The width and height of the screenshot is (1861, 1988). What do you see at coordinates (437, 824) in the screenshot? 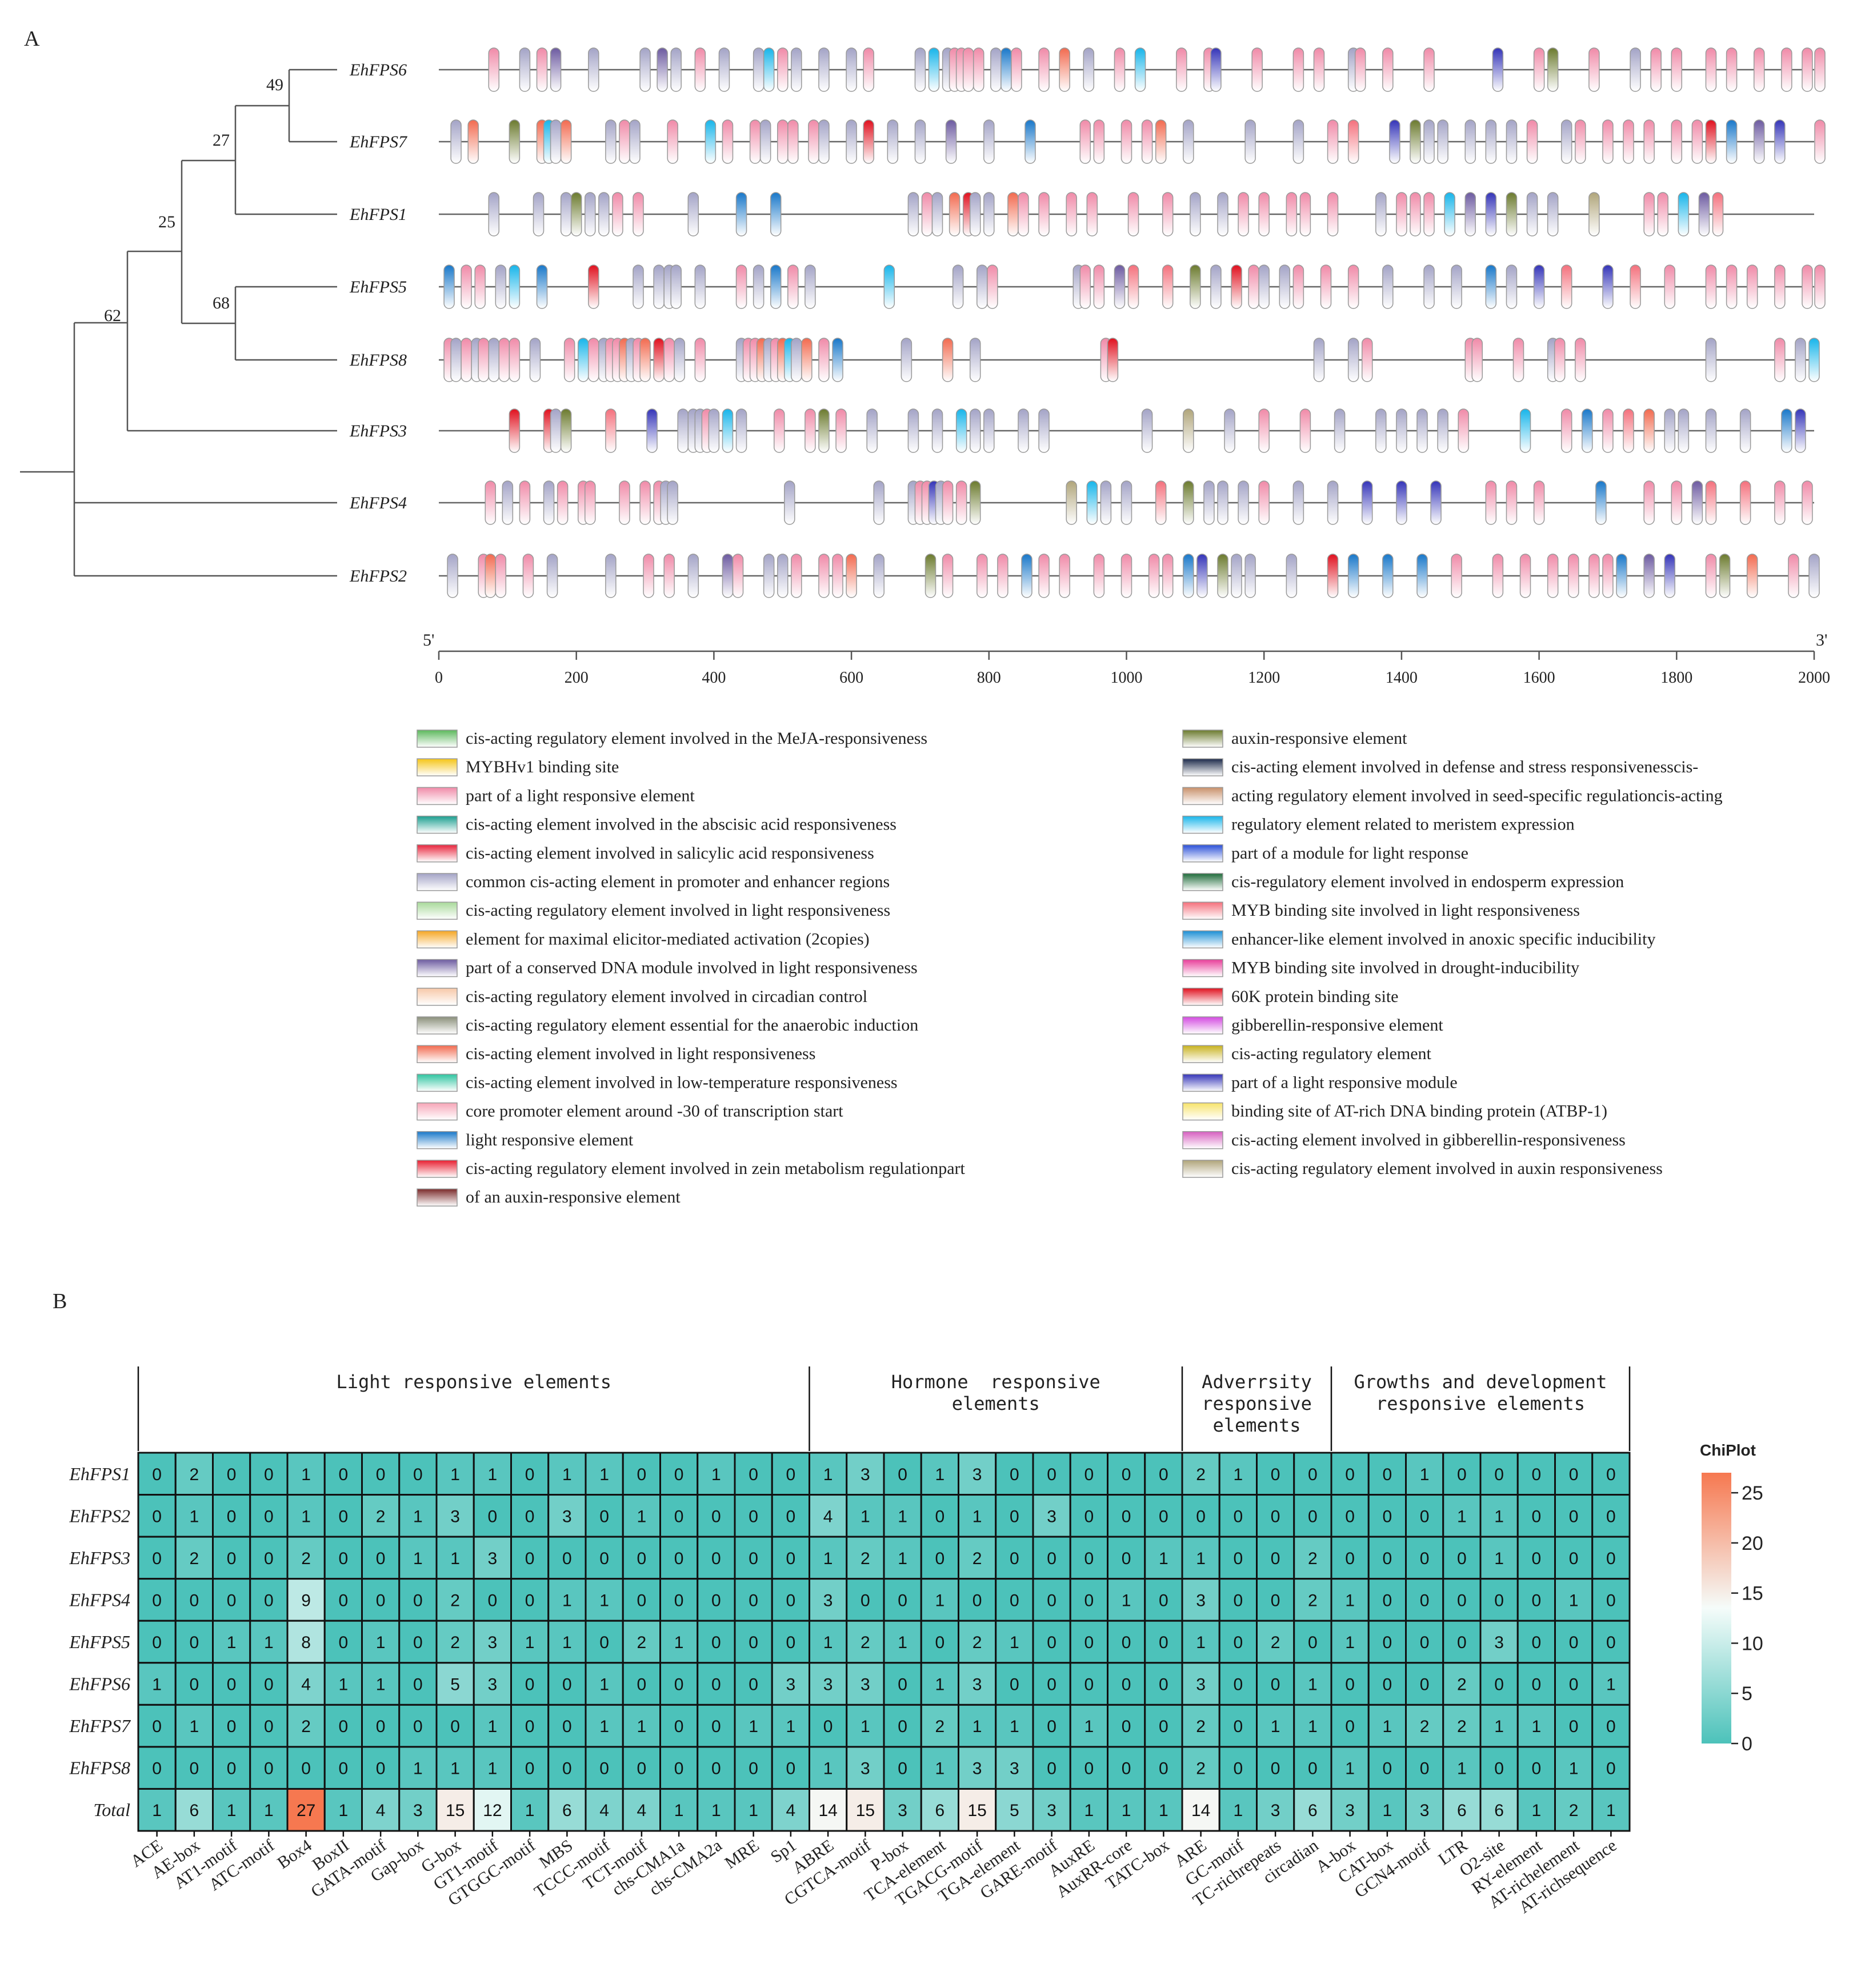
I see `legend-swatch` at bounding box center [437, 824].